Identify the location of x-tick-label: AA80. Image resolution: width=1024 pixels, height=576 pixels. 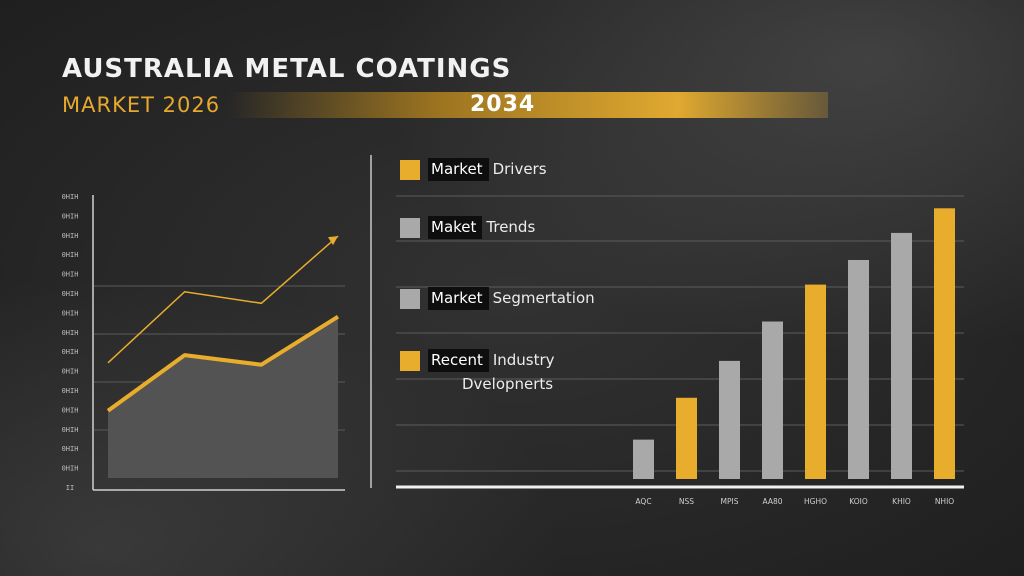
(772, 501).